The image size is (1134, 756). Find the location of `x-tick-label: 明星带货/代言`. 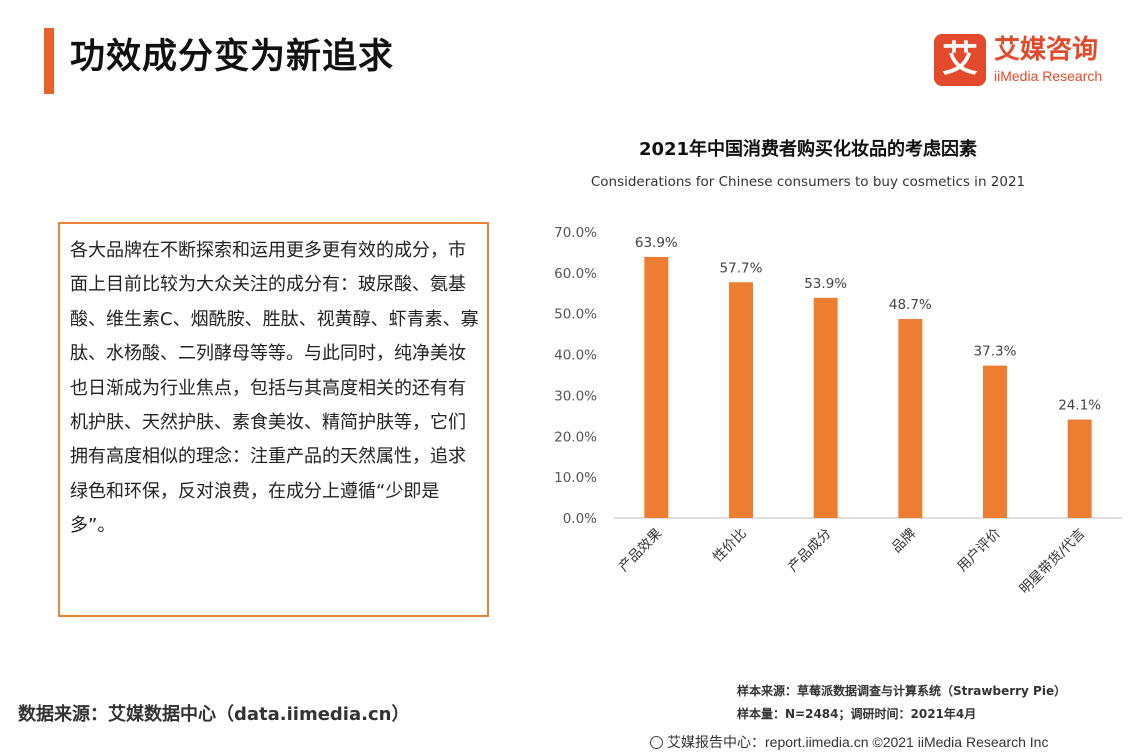

x-tick-label: 明星带货/代言 is located at coordinates (1052, 561).